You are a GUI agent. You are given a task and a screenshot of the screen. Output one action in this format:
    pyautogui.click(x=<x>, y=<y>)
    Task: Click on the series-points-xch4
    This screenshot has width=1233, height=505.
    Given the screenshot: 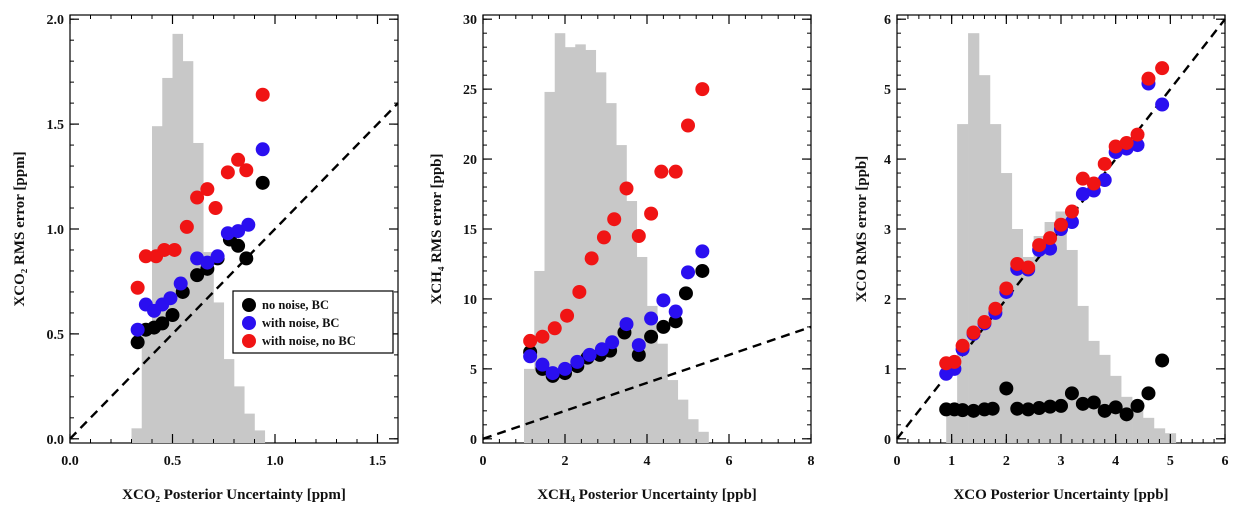 What is the action you would take?
    pyautogui.click(x=616, y=232)
    